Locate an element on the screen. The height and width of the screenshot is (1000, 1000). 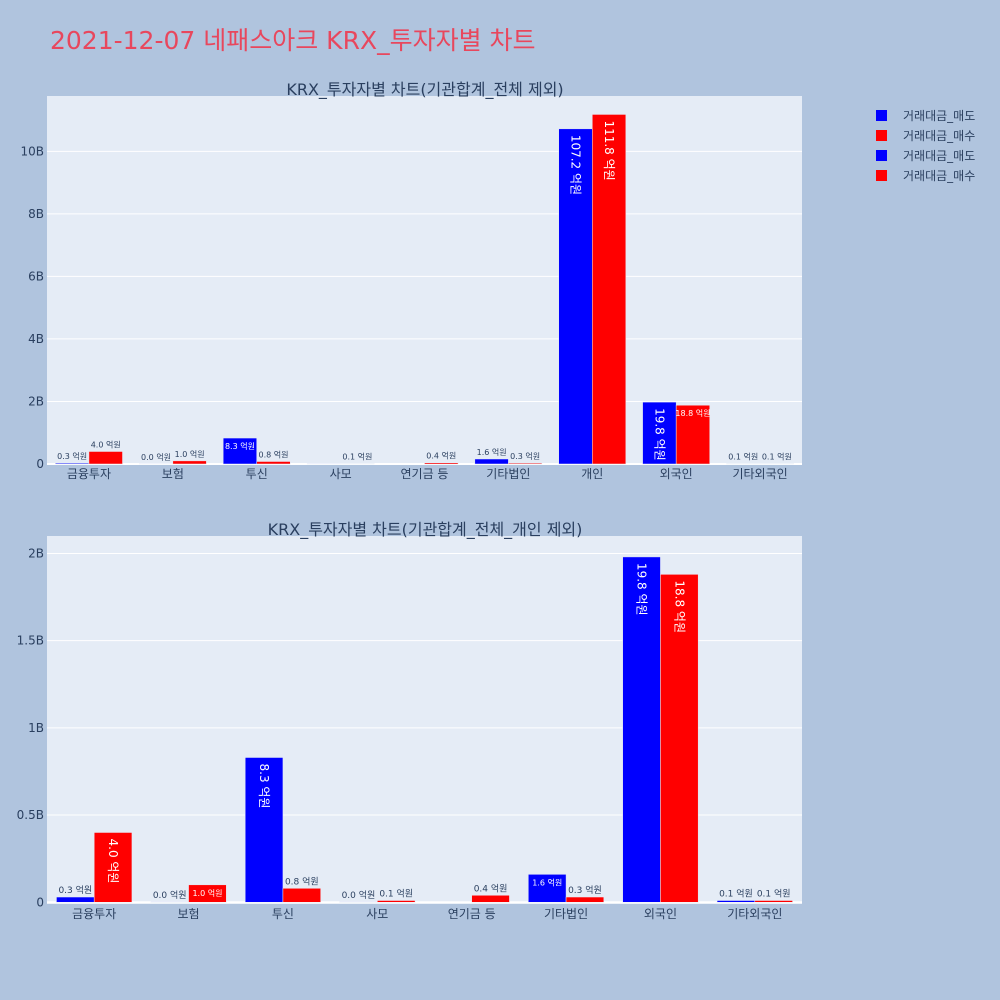
page-title: 2021-12-07 네패스아크 KRX_투자자별 차트 is located at coordinates (293, 40).